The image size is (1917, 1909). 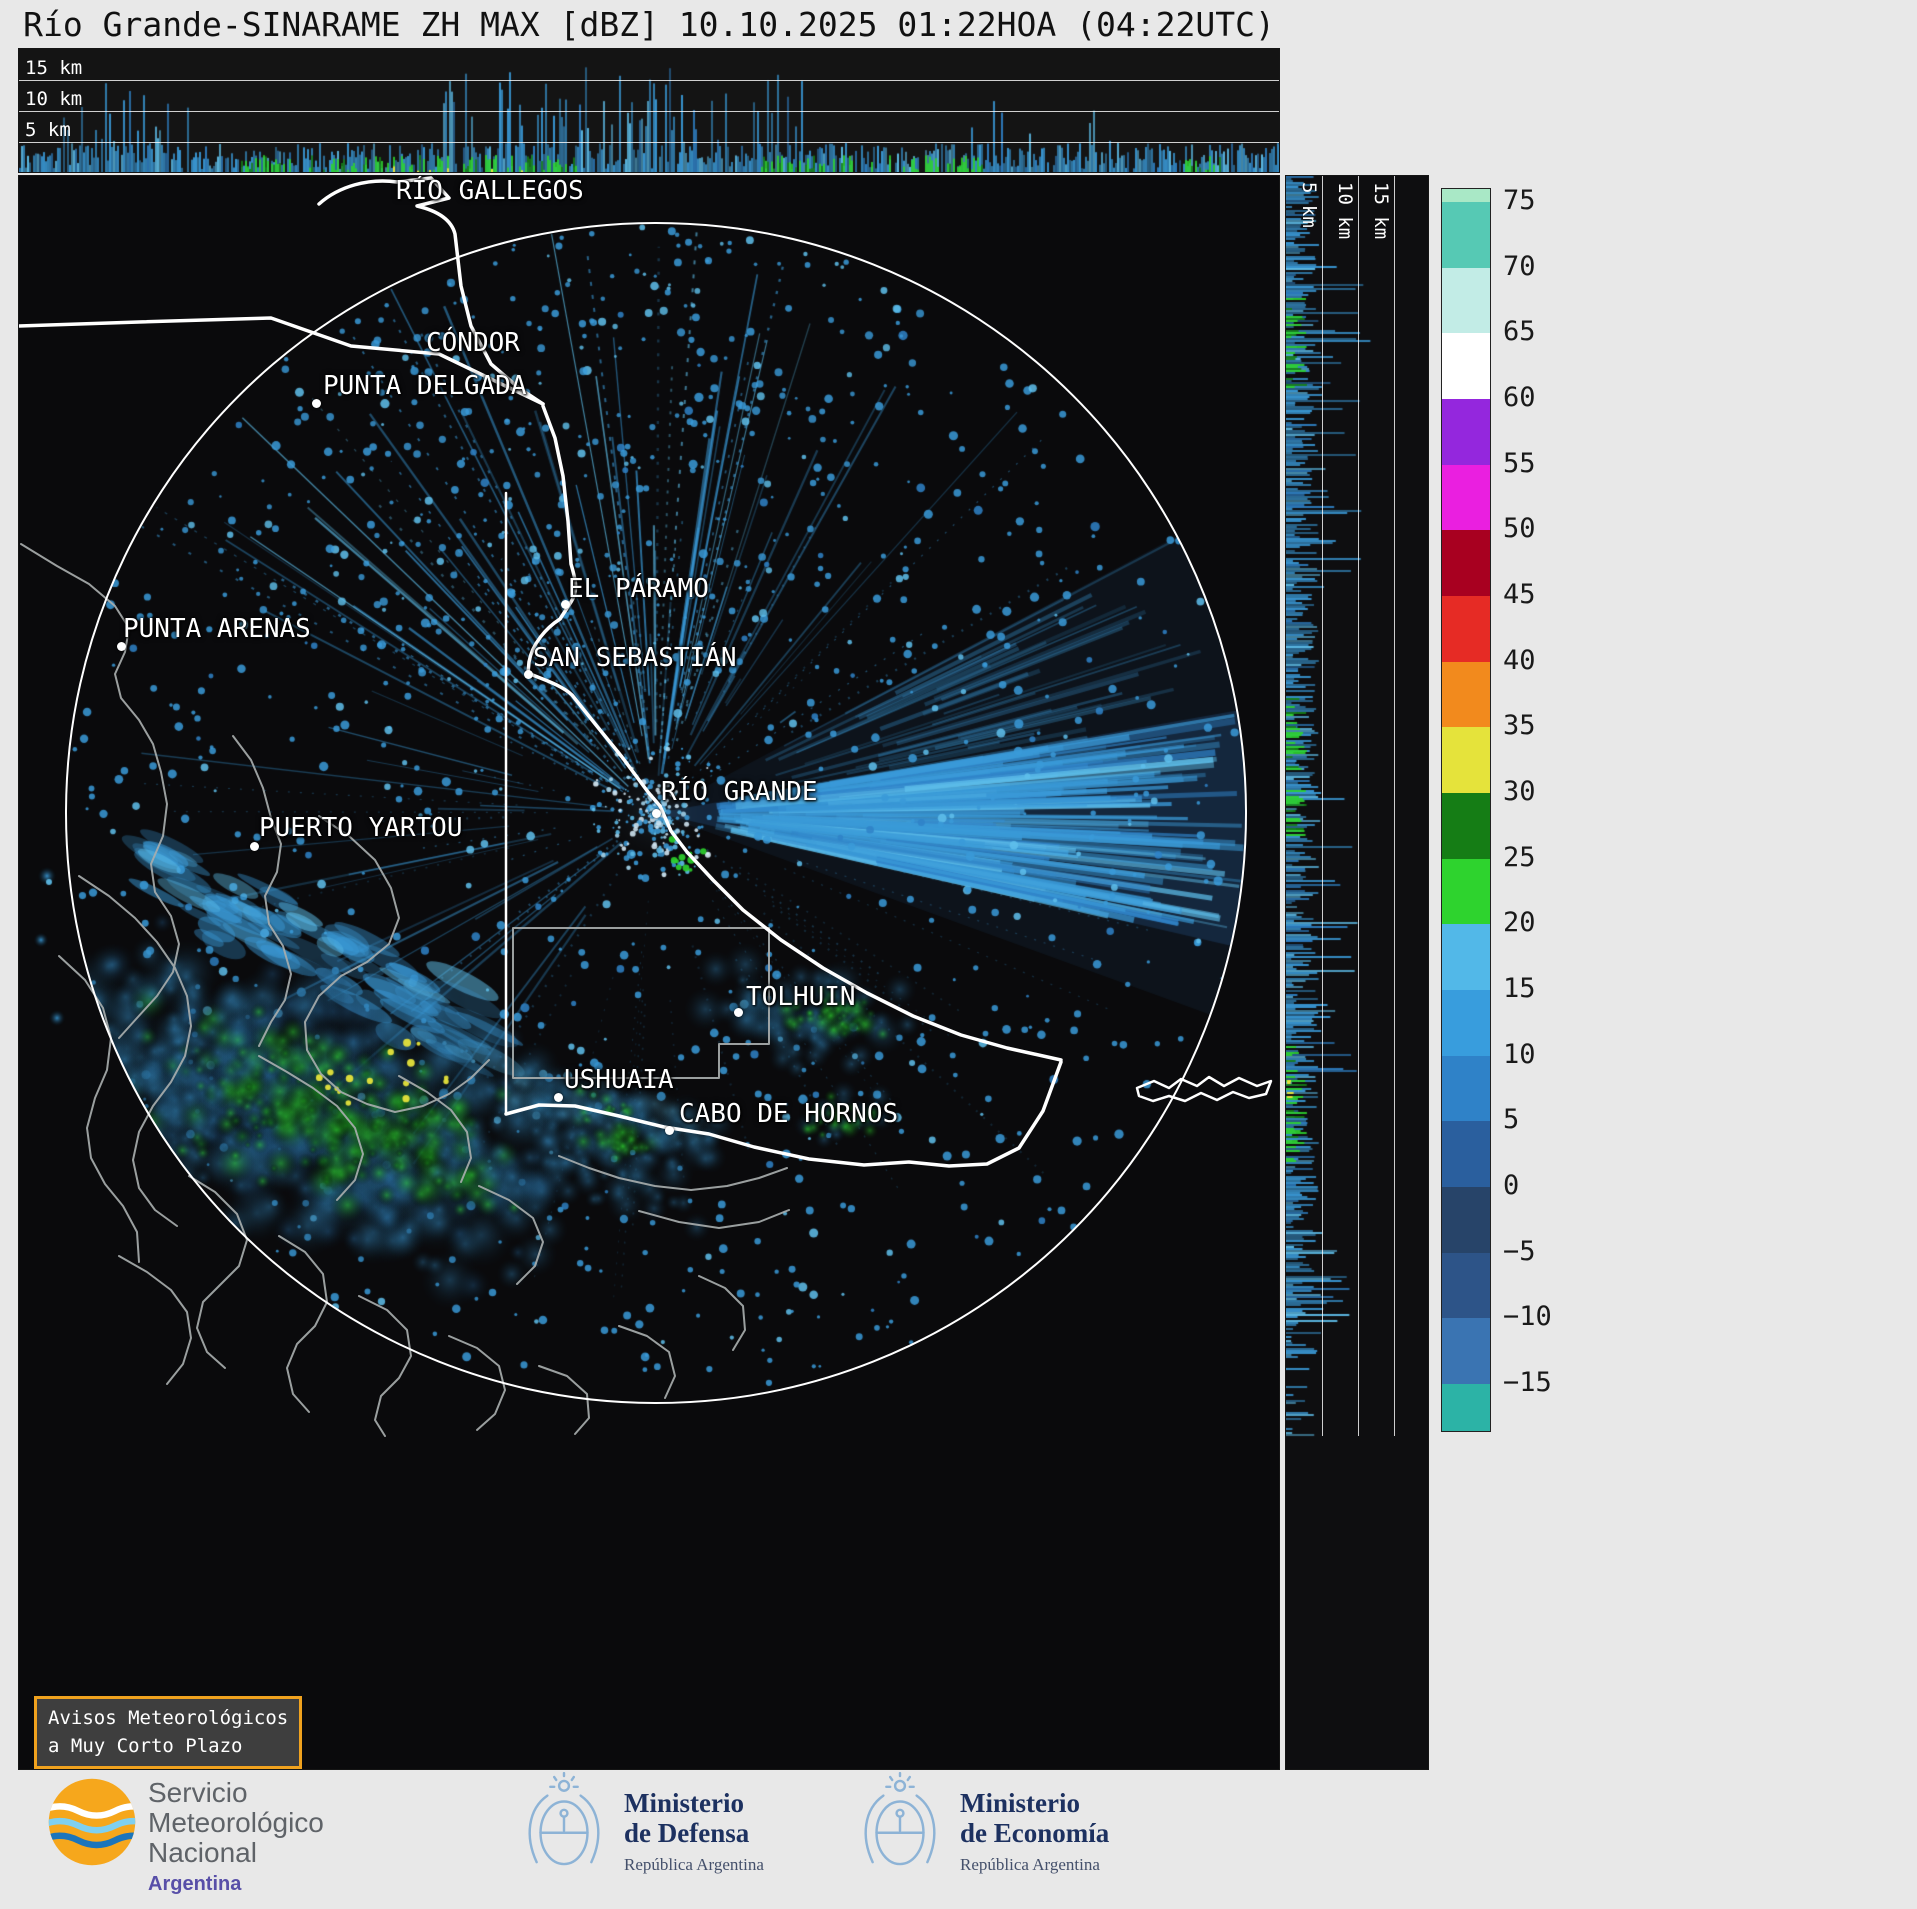 What do you see at coordinates (900, 1825) in the screenshot?
I see `economia-coat-of-arms-icon` at bounding box center [900, 1825].